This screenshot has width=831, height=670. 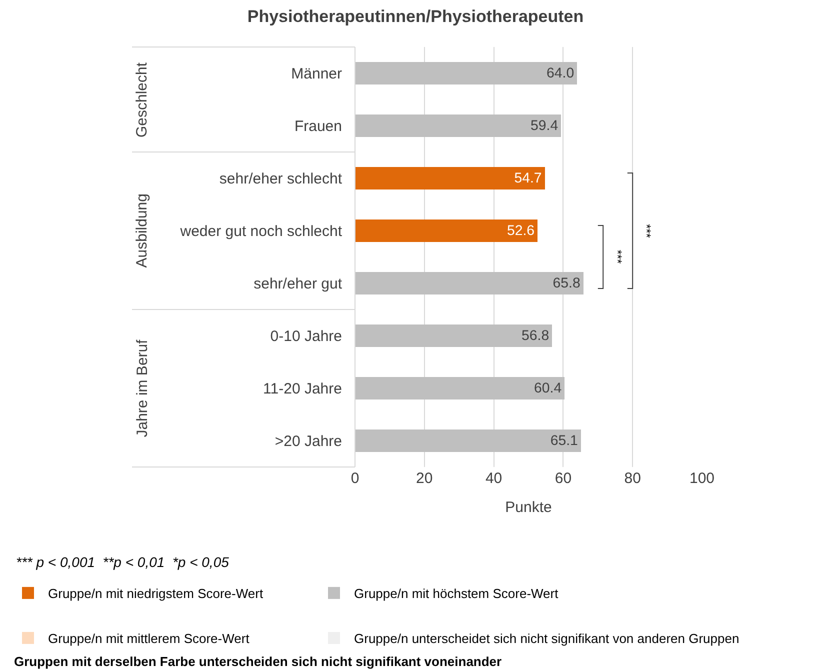 What do you see at coordinates (424, 478) in the screenshot?
I see `x-tick-label: 20` at bounding box center [424, 478].